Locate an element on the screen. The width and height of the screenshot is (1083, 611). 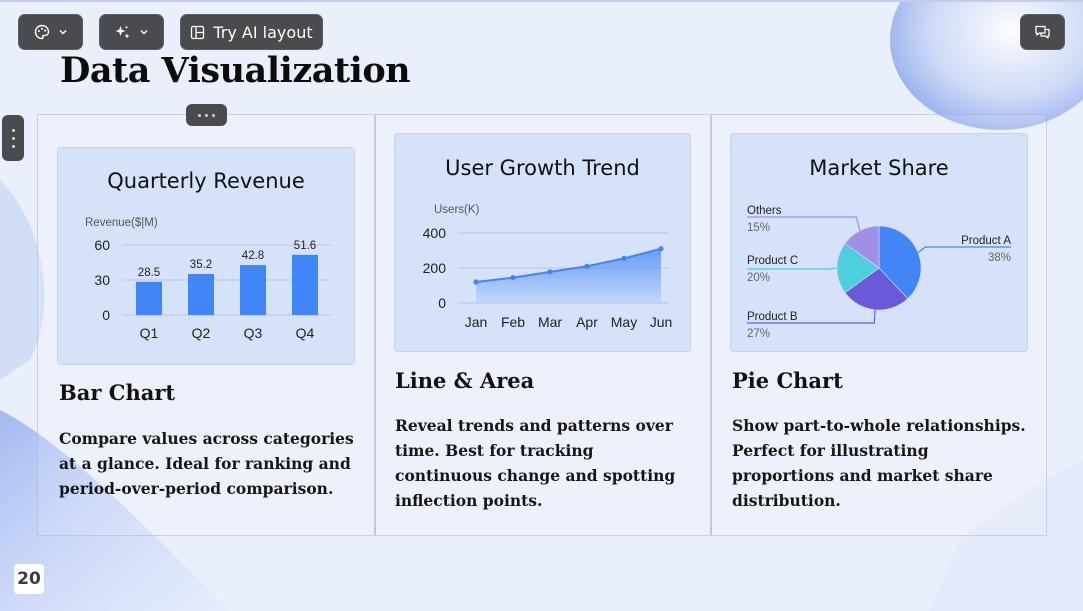
try-ai-layout-button: Try AI layout is located at coordinates (251, 32).